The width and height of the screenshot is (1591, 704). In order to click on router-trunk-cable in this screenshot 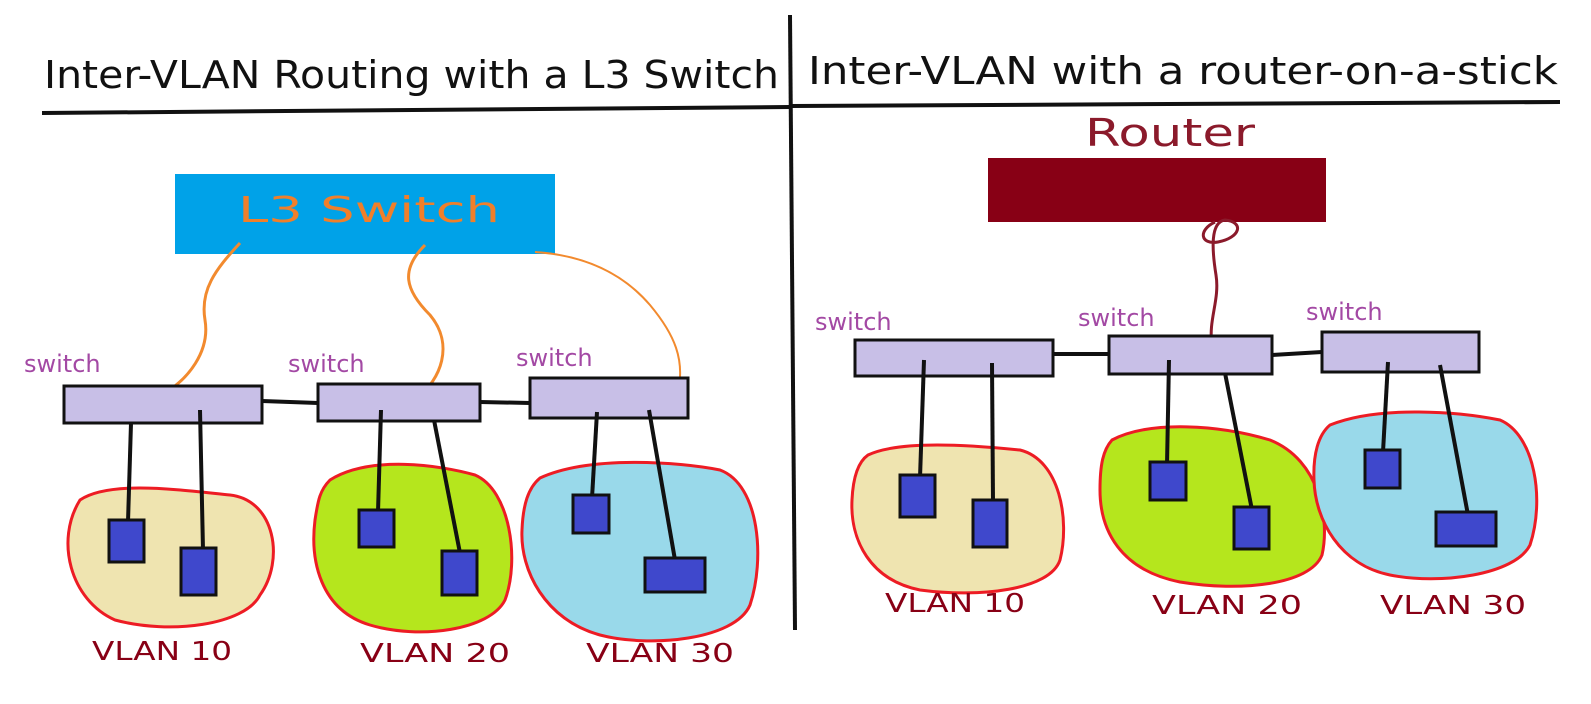, I will do `click(1220, 285)`.